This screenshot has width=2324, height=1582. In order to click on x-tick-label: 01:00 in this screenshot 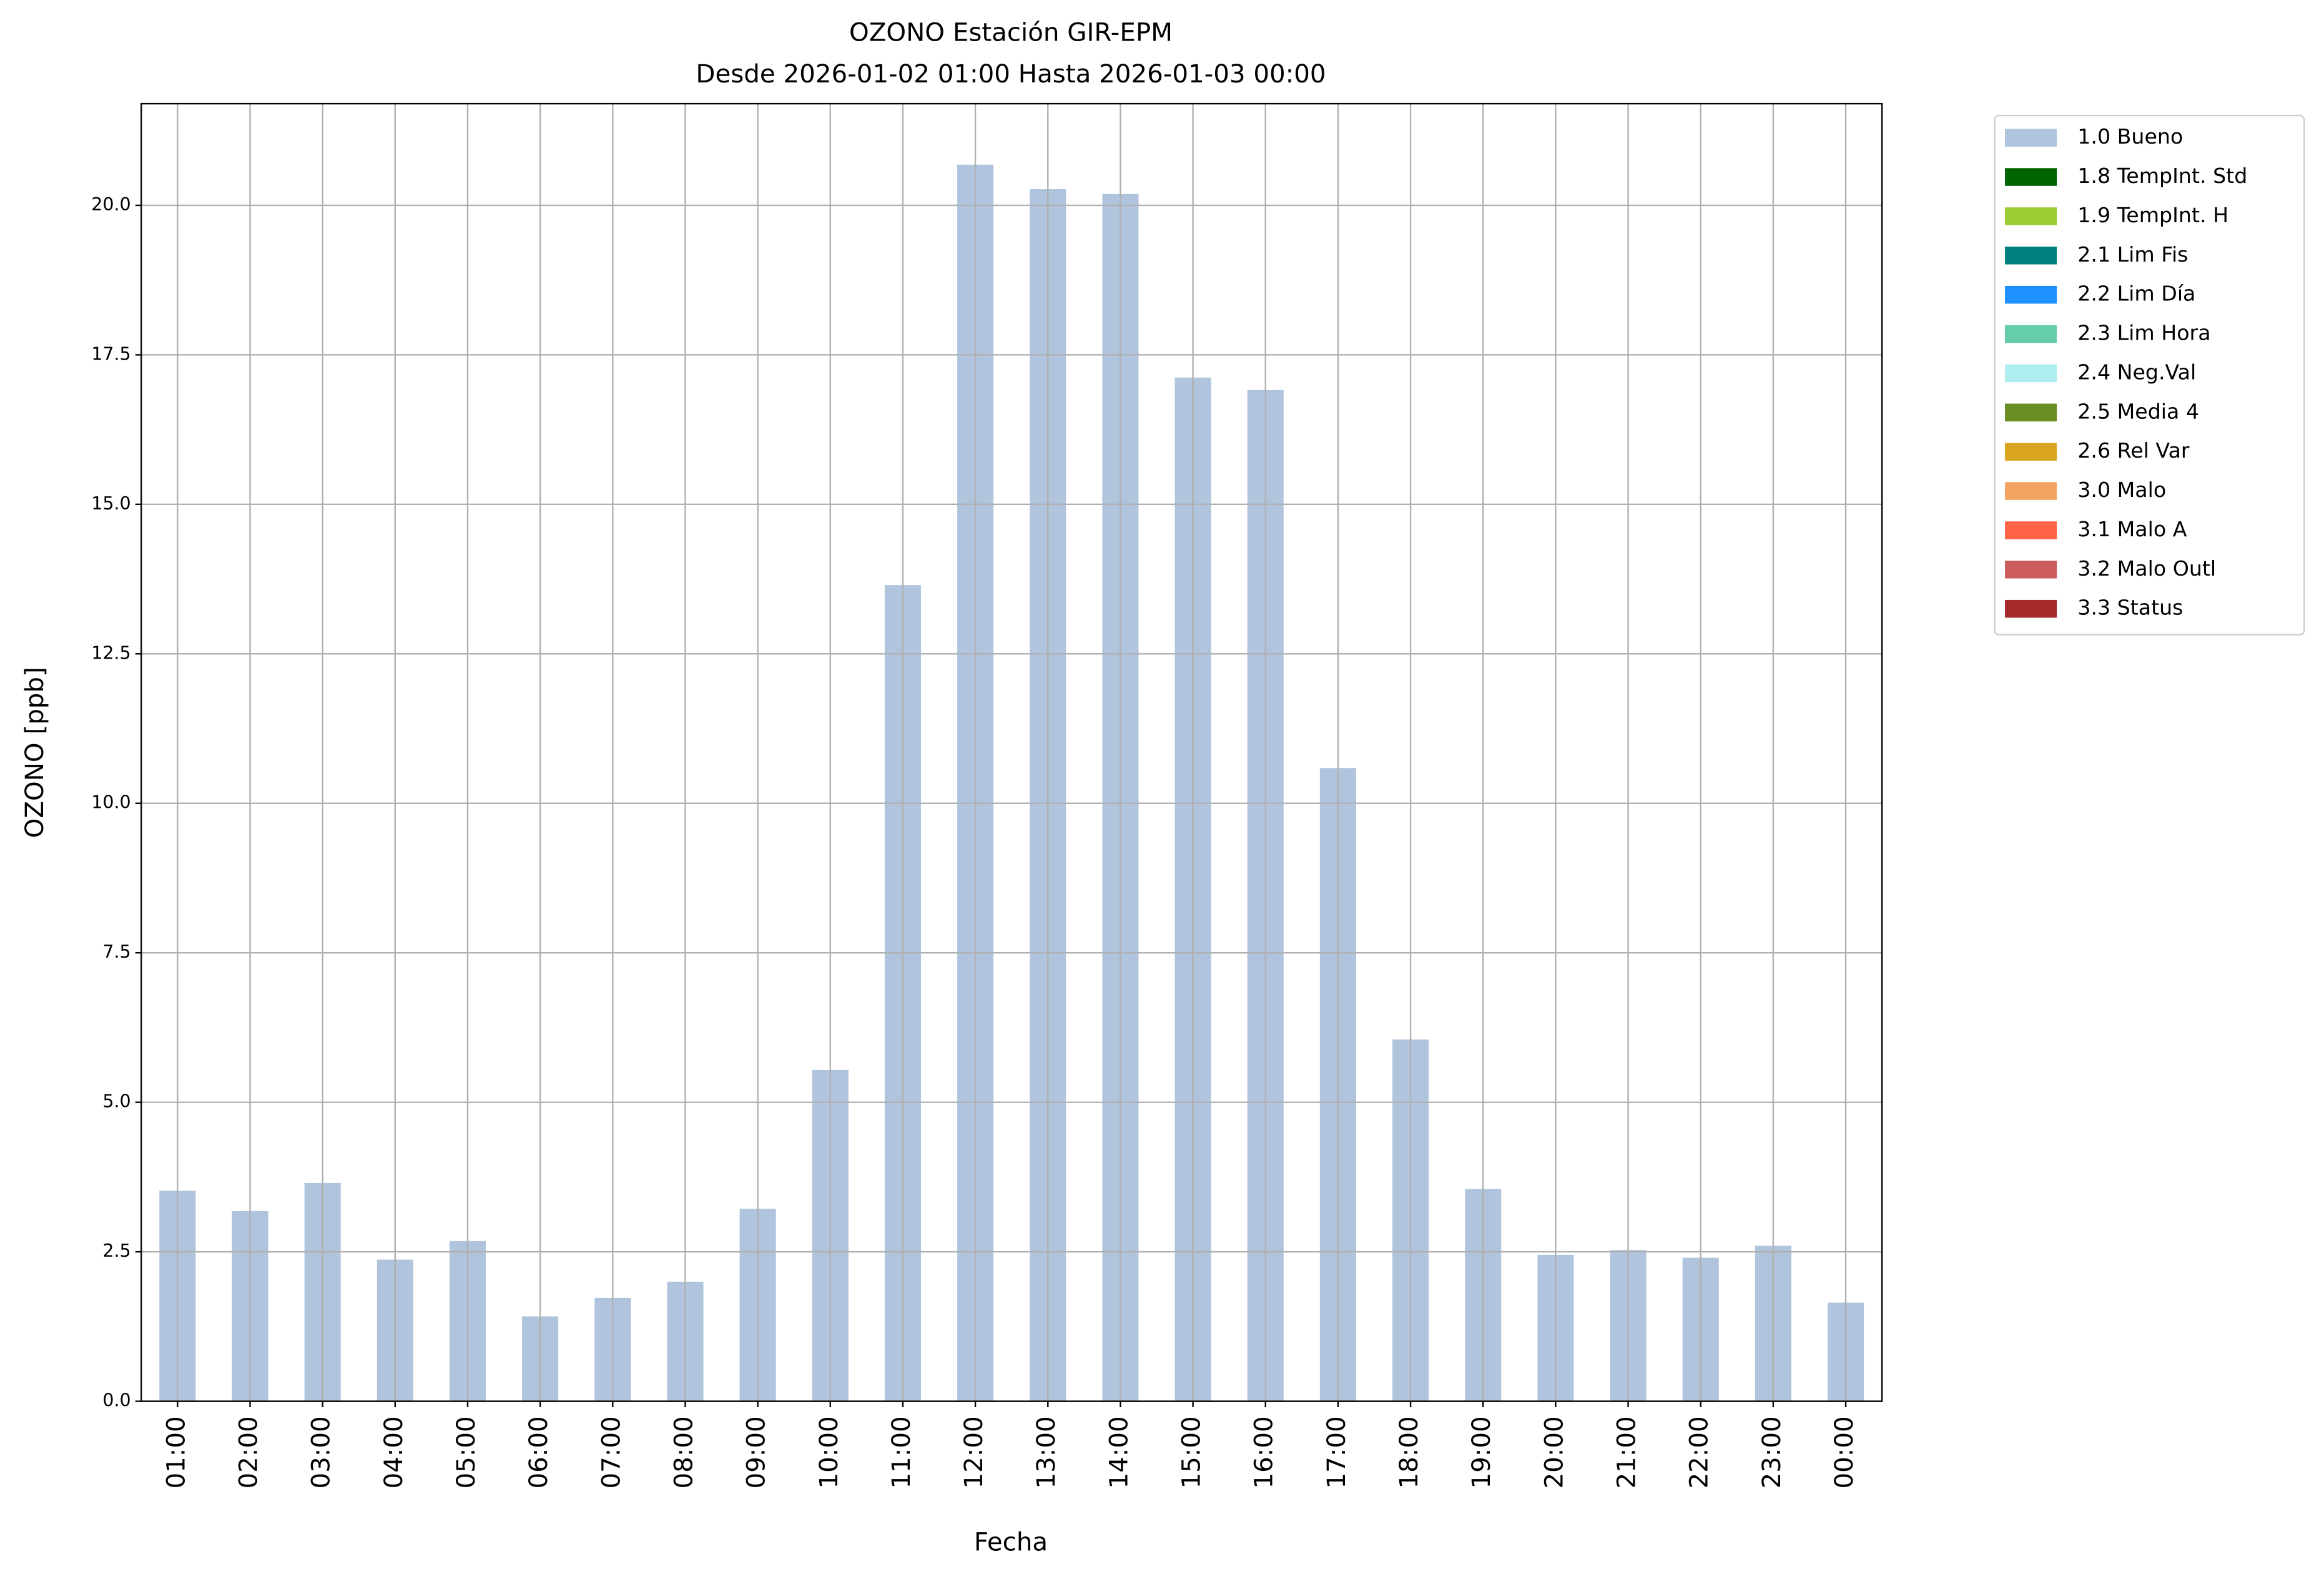, I will do `click(175, 1452)`.